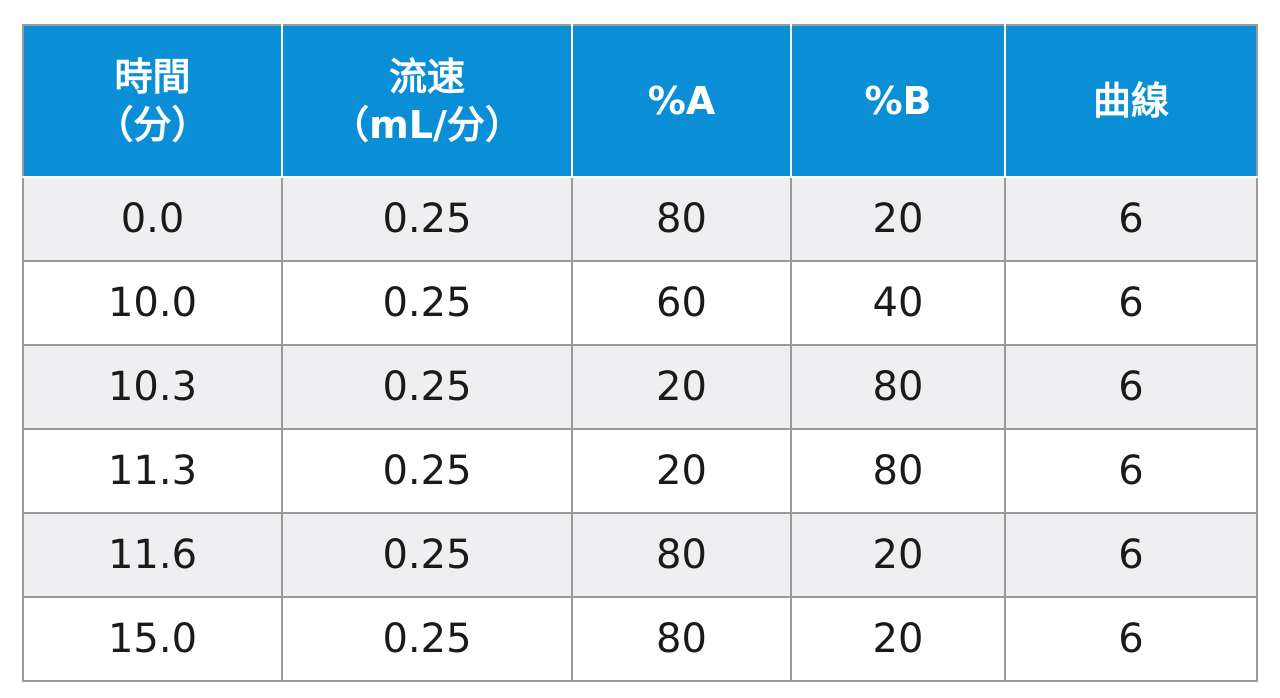  Describe the element at coordinates (152, 303) in the screenshot. I see `cell-time: 10.0` at that location.